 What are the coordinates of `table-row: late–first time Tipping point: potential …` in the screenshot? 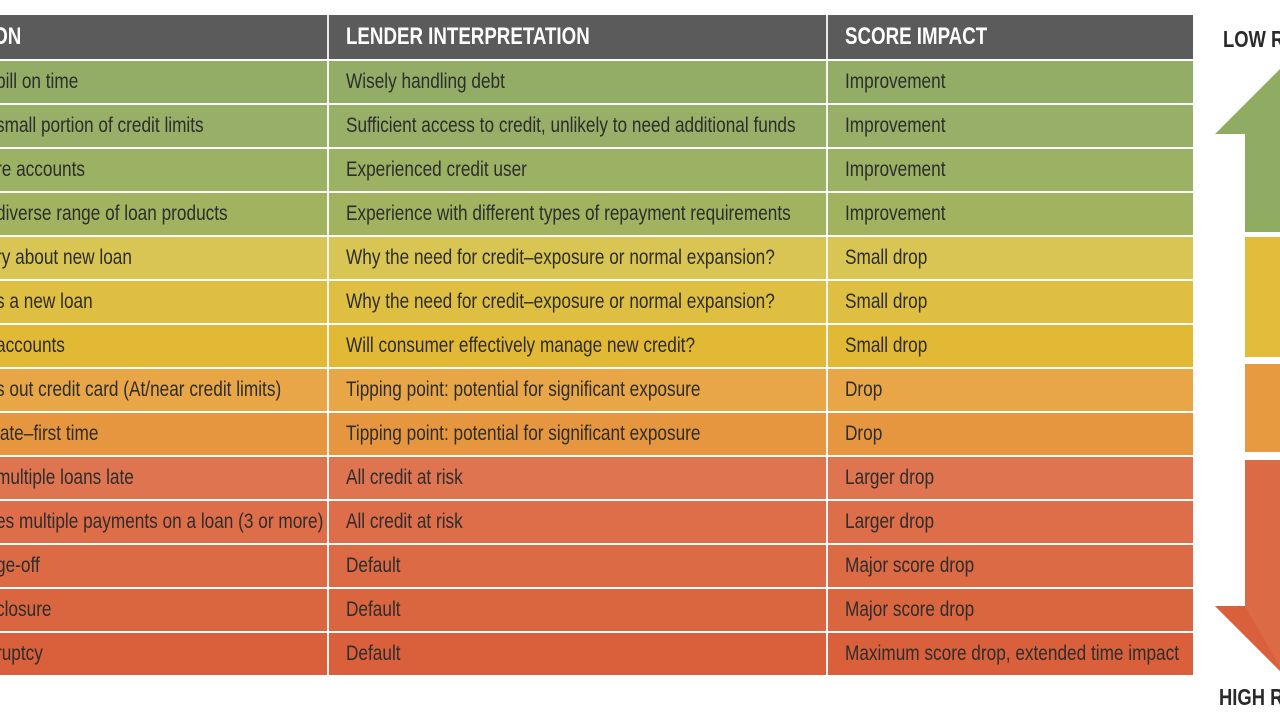 It's located at (596, 433).